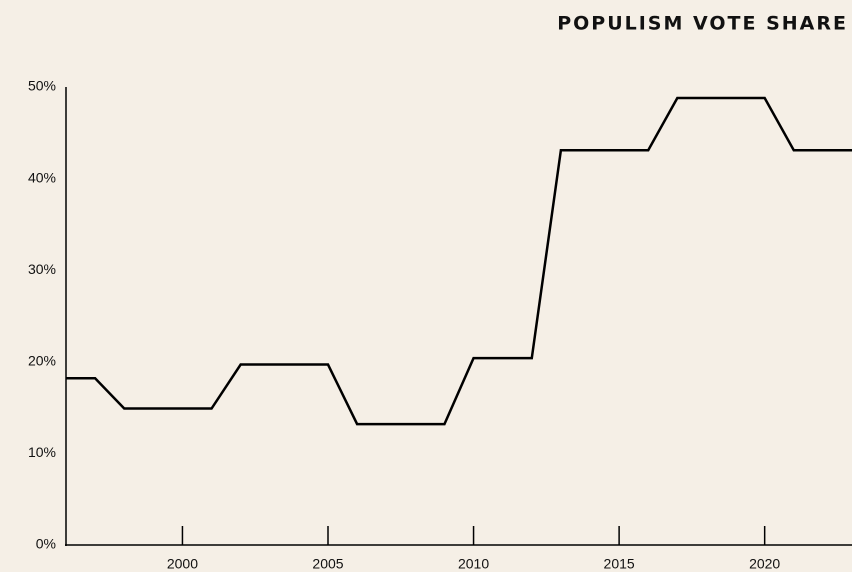 The image size is (852, 572). Describe the element at coordinates (42, 361) in the screenshot. I see `y-tick-label: 20%` at that location.